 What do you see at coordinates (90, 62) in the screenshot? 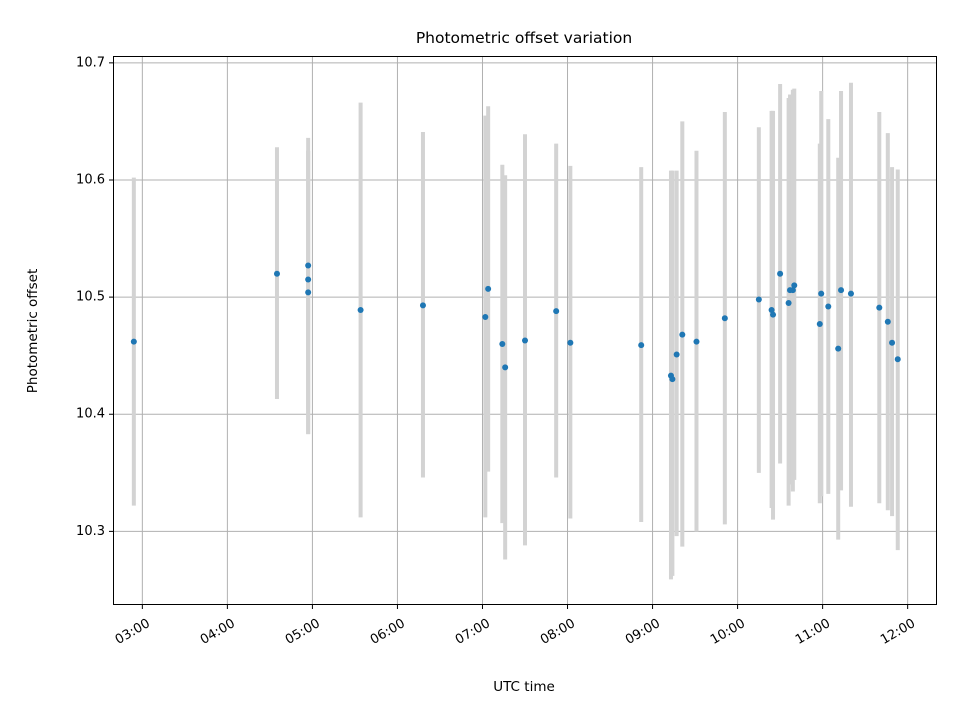
I see `y-tick-label: 10.7` at bounding box center [90, 62].